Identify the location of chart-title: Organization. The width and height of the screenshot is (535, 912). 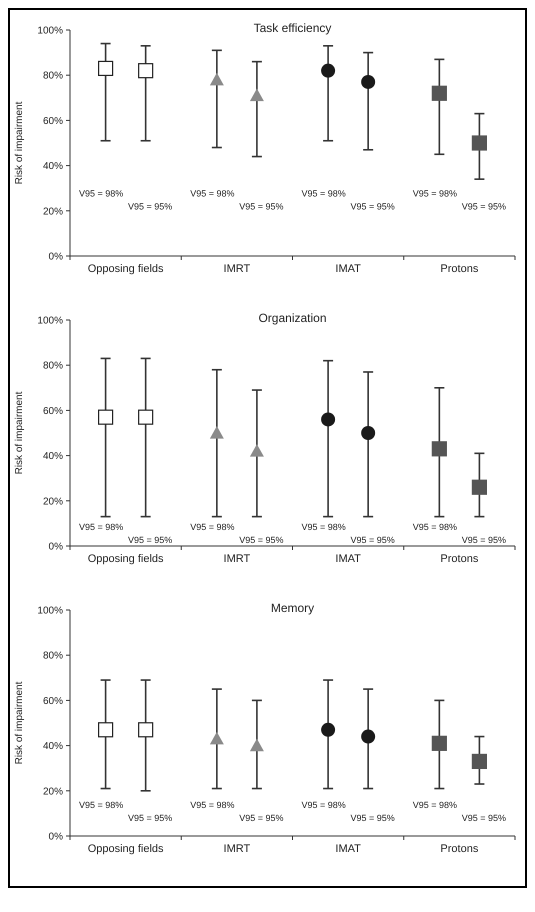
(292, 318).